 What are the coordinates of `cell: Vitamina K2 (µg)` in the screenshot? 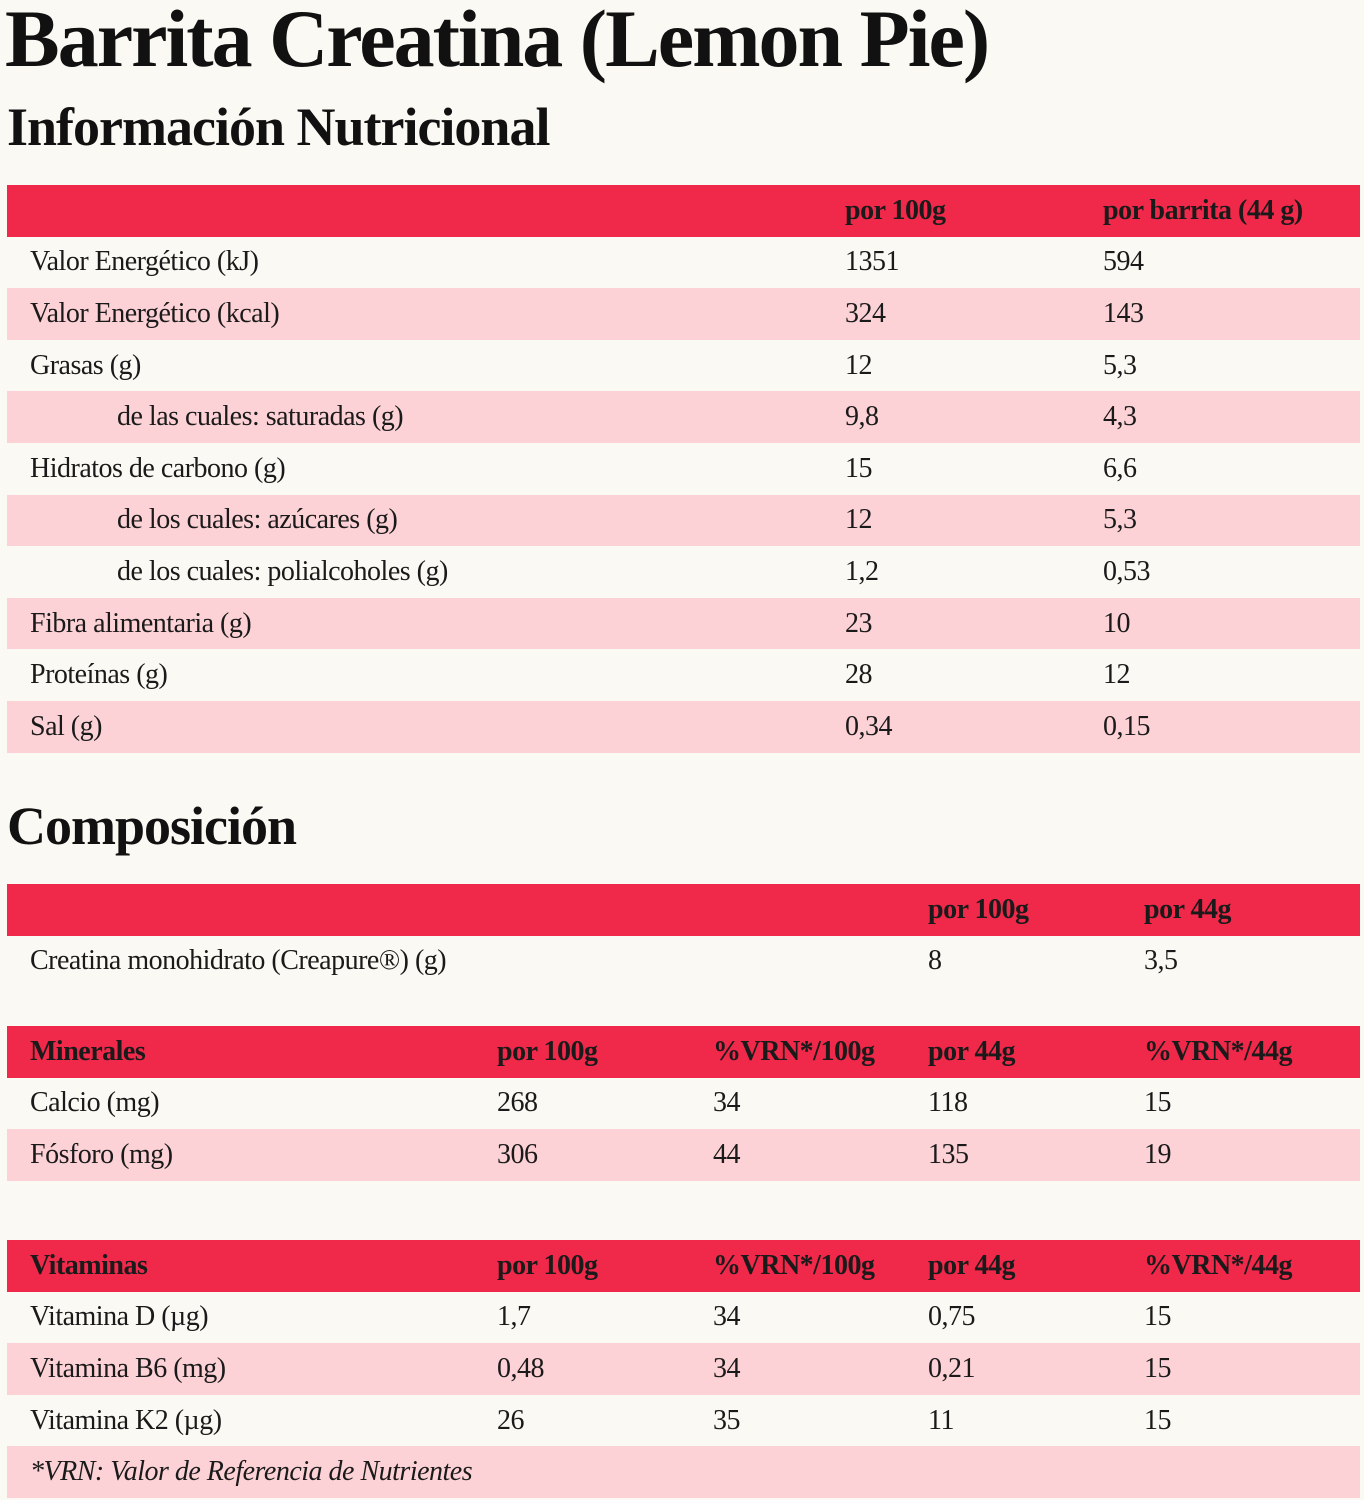 It's located at (126, 1420).